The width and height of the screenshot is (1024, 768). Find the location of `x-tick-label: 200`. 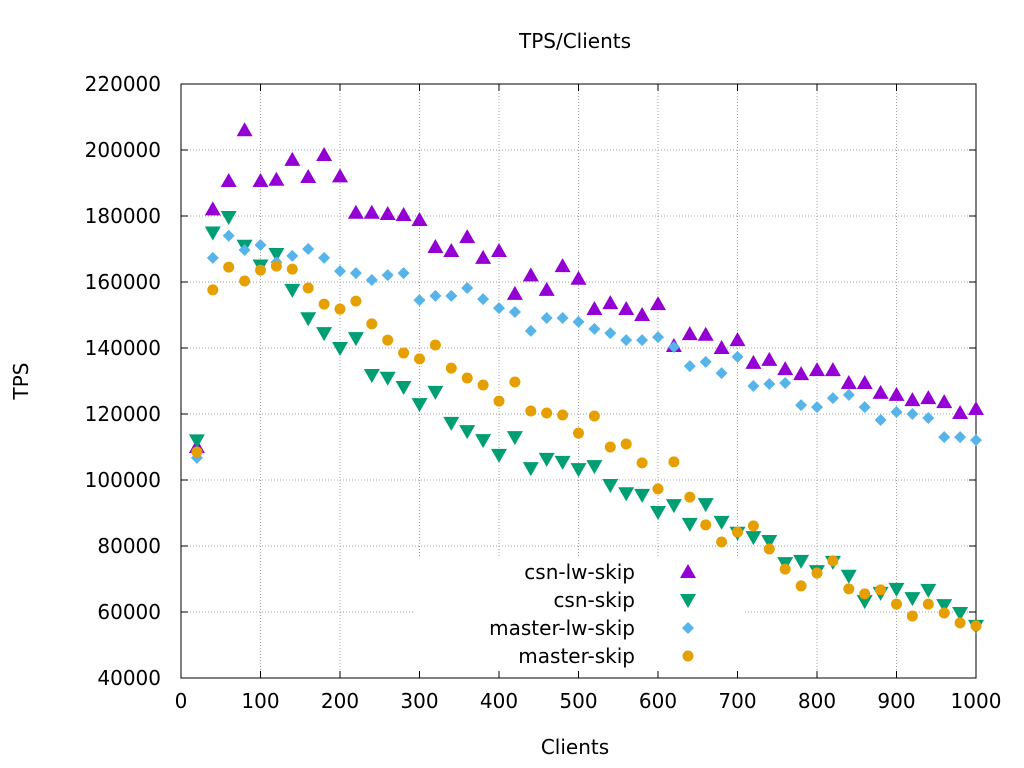

x-tick-label: 200 is located at coordinates (340, 701).